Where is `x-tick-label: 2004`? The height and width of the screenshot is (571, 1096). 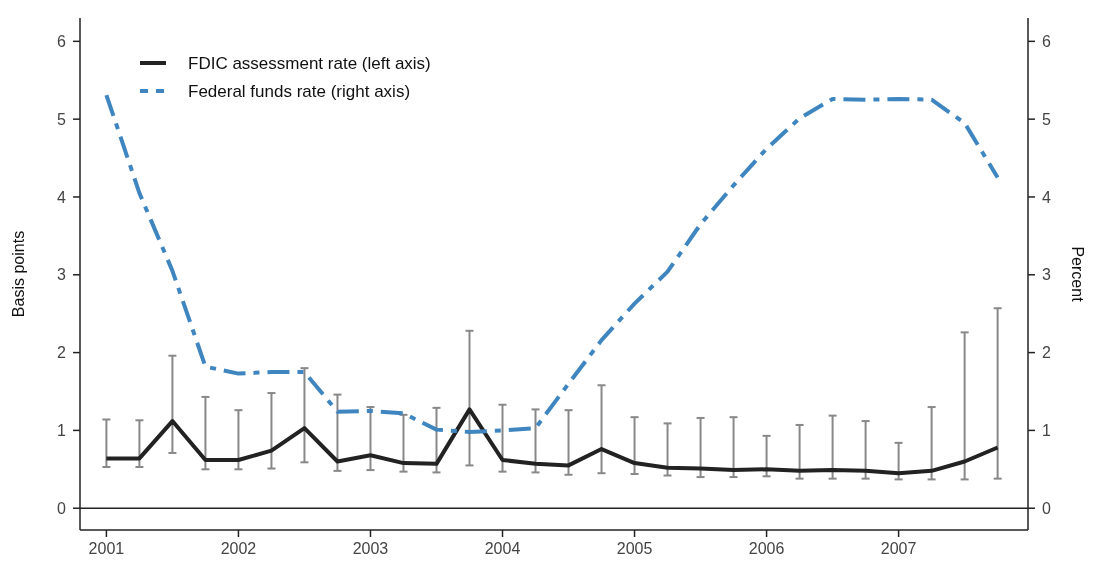 x-tick-label: 2004 is located at coordinates (502, 548).